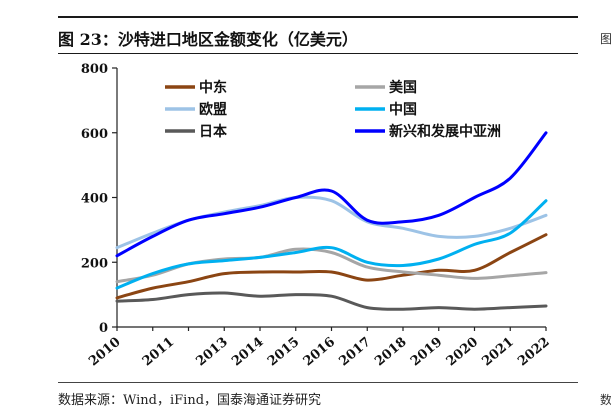 The width and height of the screenshot is (611, 419). Describe the element at coordinates (533, 352) in the screenshot. I see `x-tick-label: 2022` at that location.